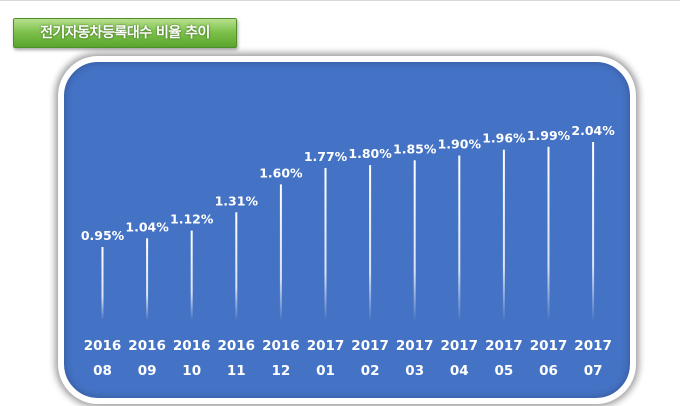  What do you see at coordinates (192, 219) in the screenshot?
I see `data-label: 1.12%` at bounding box center [192, 219].